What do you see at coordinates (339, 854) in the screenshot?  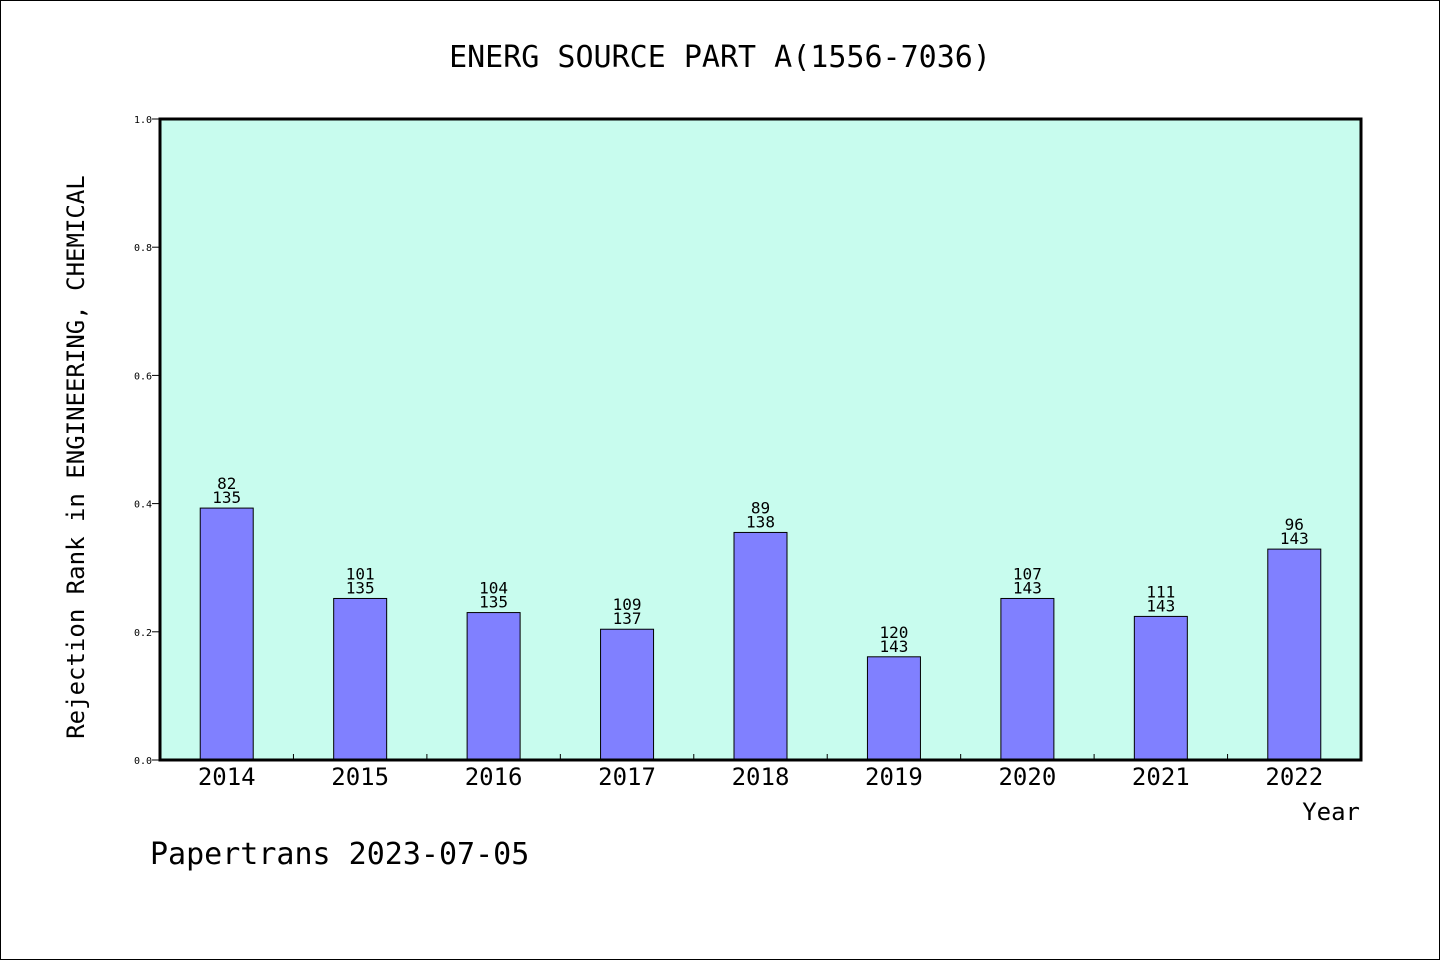 I see `footer-text: Papertrans 2023-07-05` at bounding box center [339, 854].